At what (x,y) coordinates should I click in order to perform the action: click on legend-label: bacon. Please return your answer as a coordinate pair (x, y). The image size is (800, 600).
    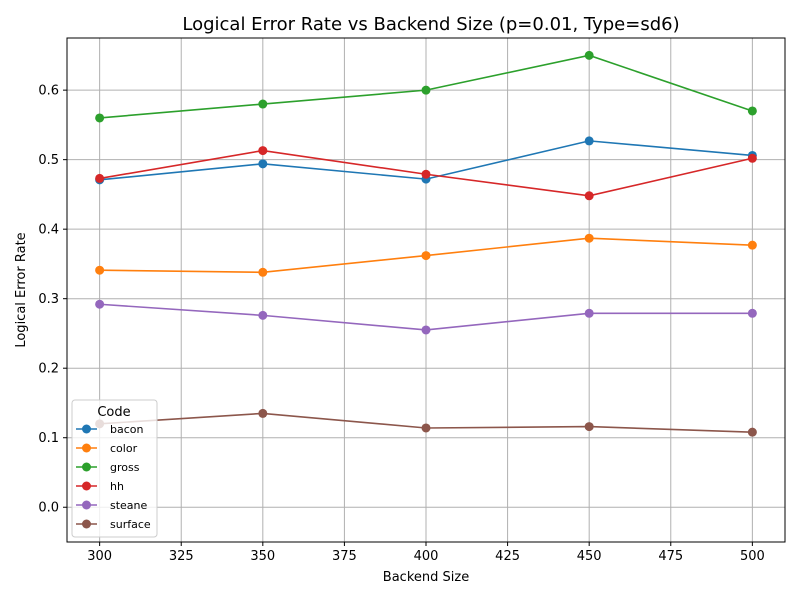
    Looking at the image, I should click on (127, 429).